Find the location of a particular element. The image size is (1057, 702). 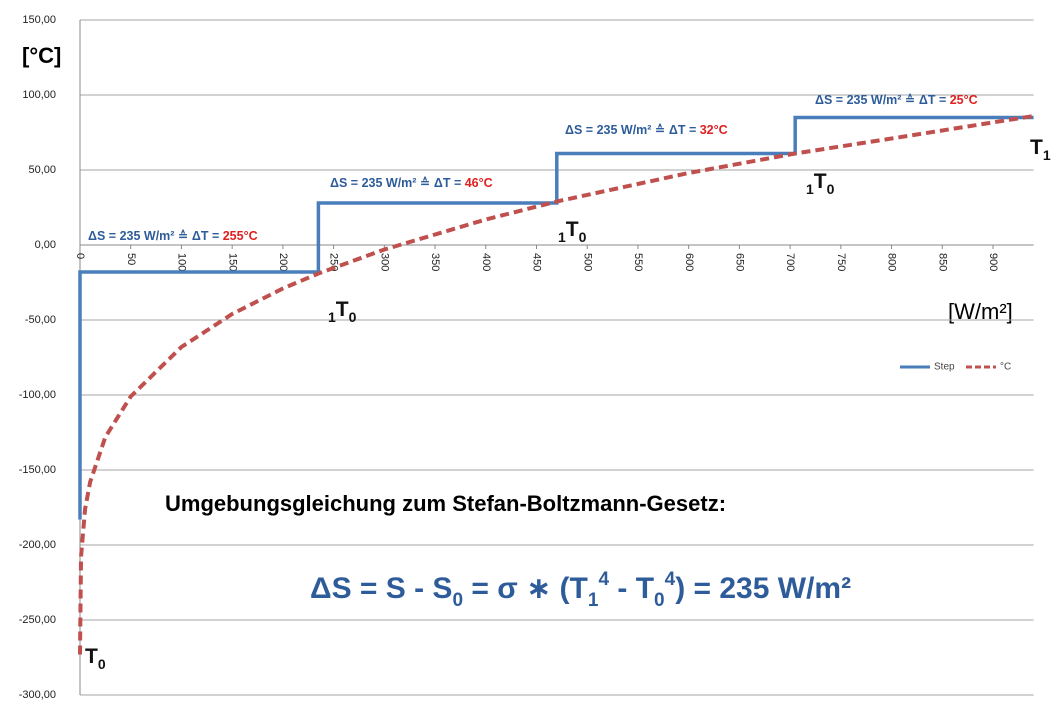

y-tick-label: -50,00 is located at coordinates (40, 320).